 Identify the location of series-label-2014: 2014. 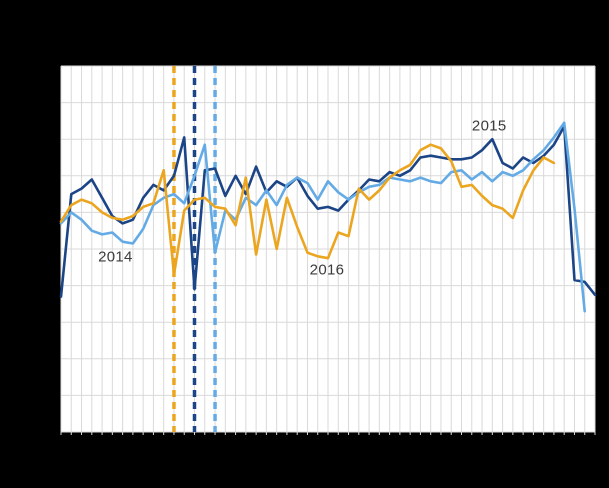
(115, 257).